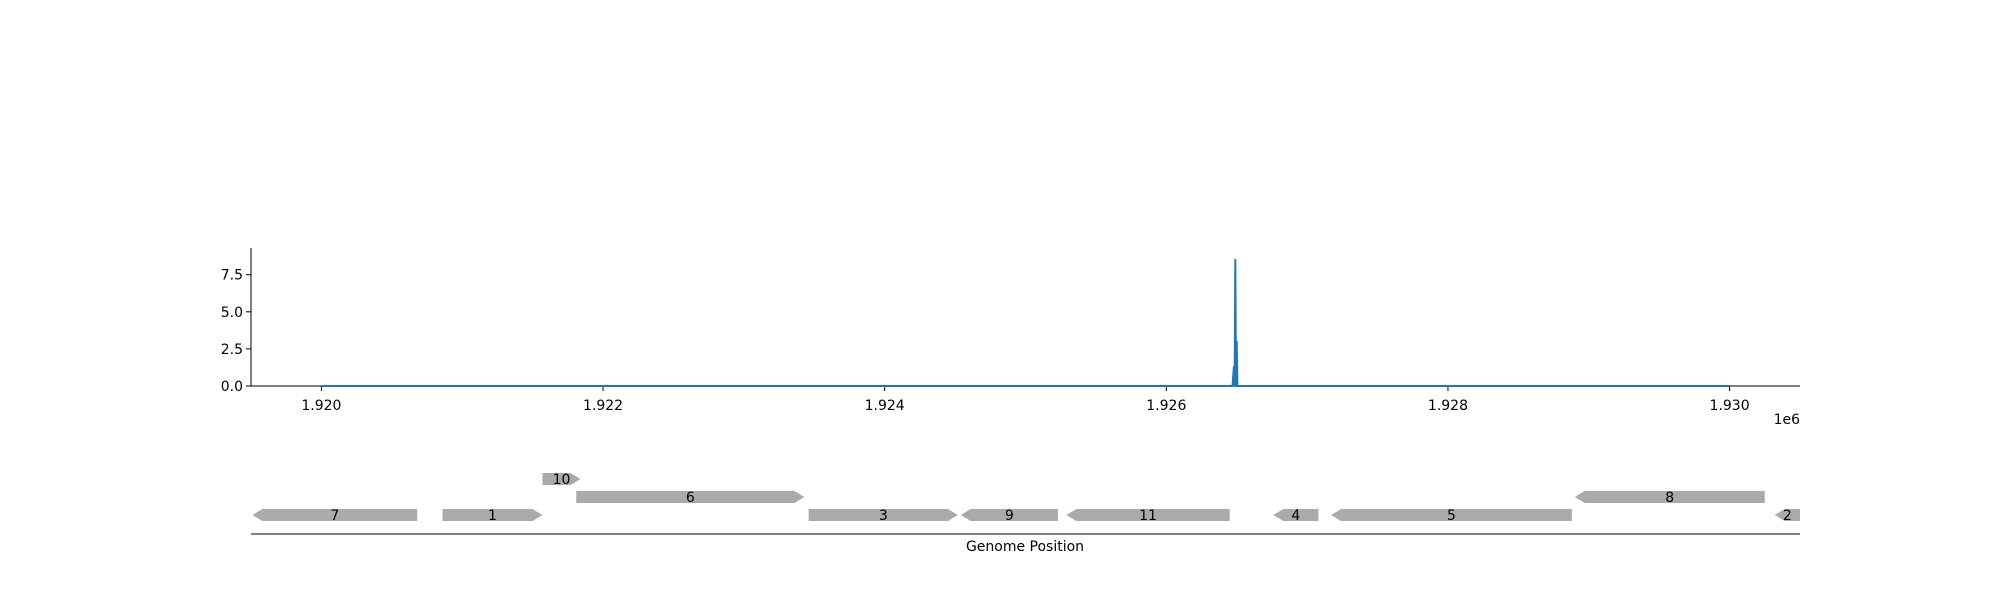 The image size is (2000, 600). I want to click on y-tick-label: 2.5, so click(232, 350).